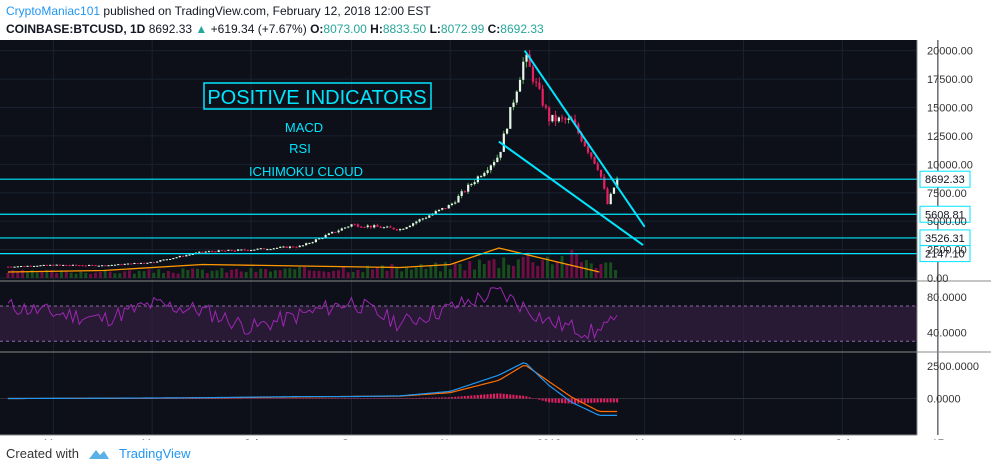  I want to click on y-tick-label: 2500.00, so click(947, 251).